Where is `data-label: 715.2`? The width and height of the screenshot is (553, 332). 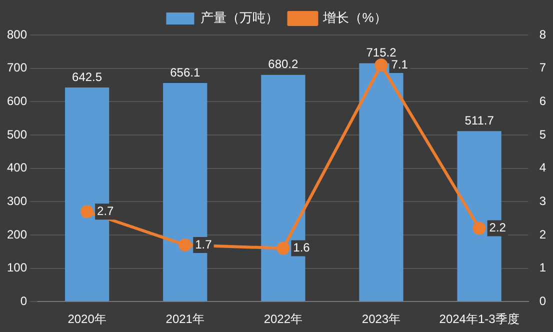 data-label: 715.2 is located at coordinates (381, 53).